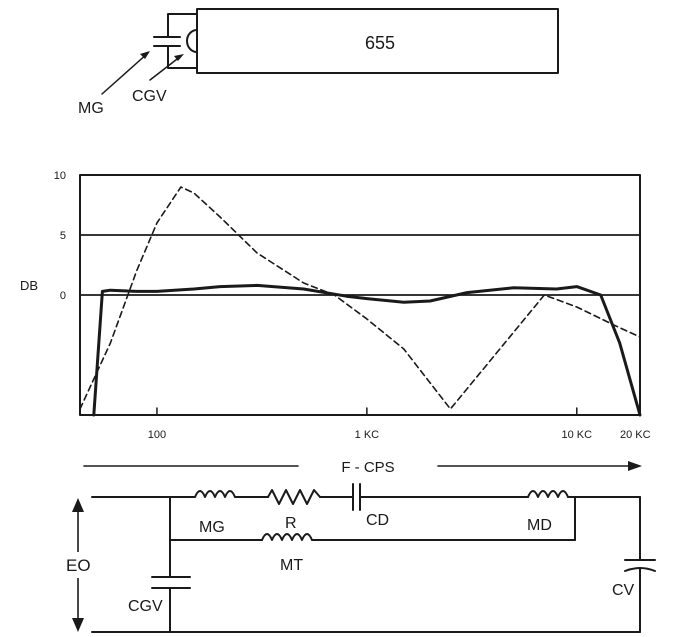 This screenshot has height=637, width=675. Describe the element at coordinates (63, 236) in the screenshot. I see `y-tick-label: 5` at that location.